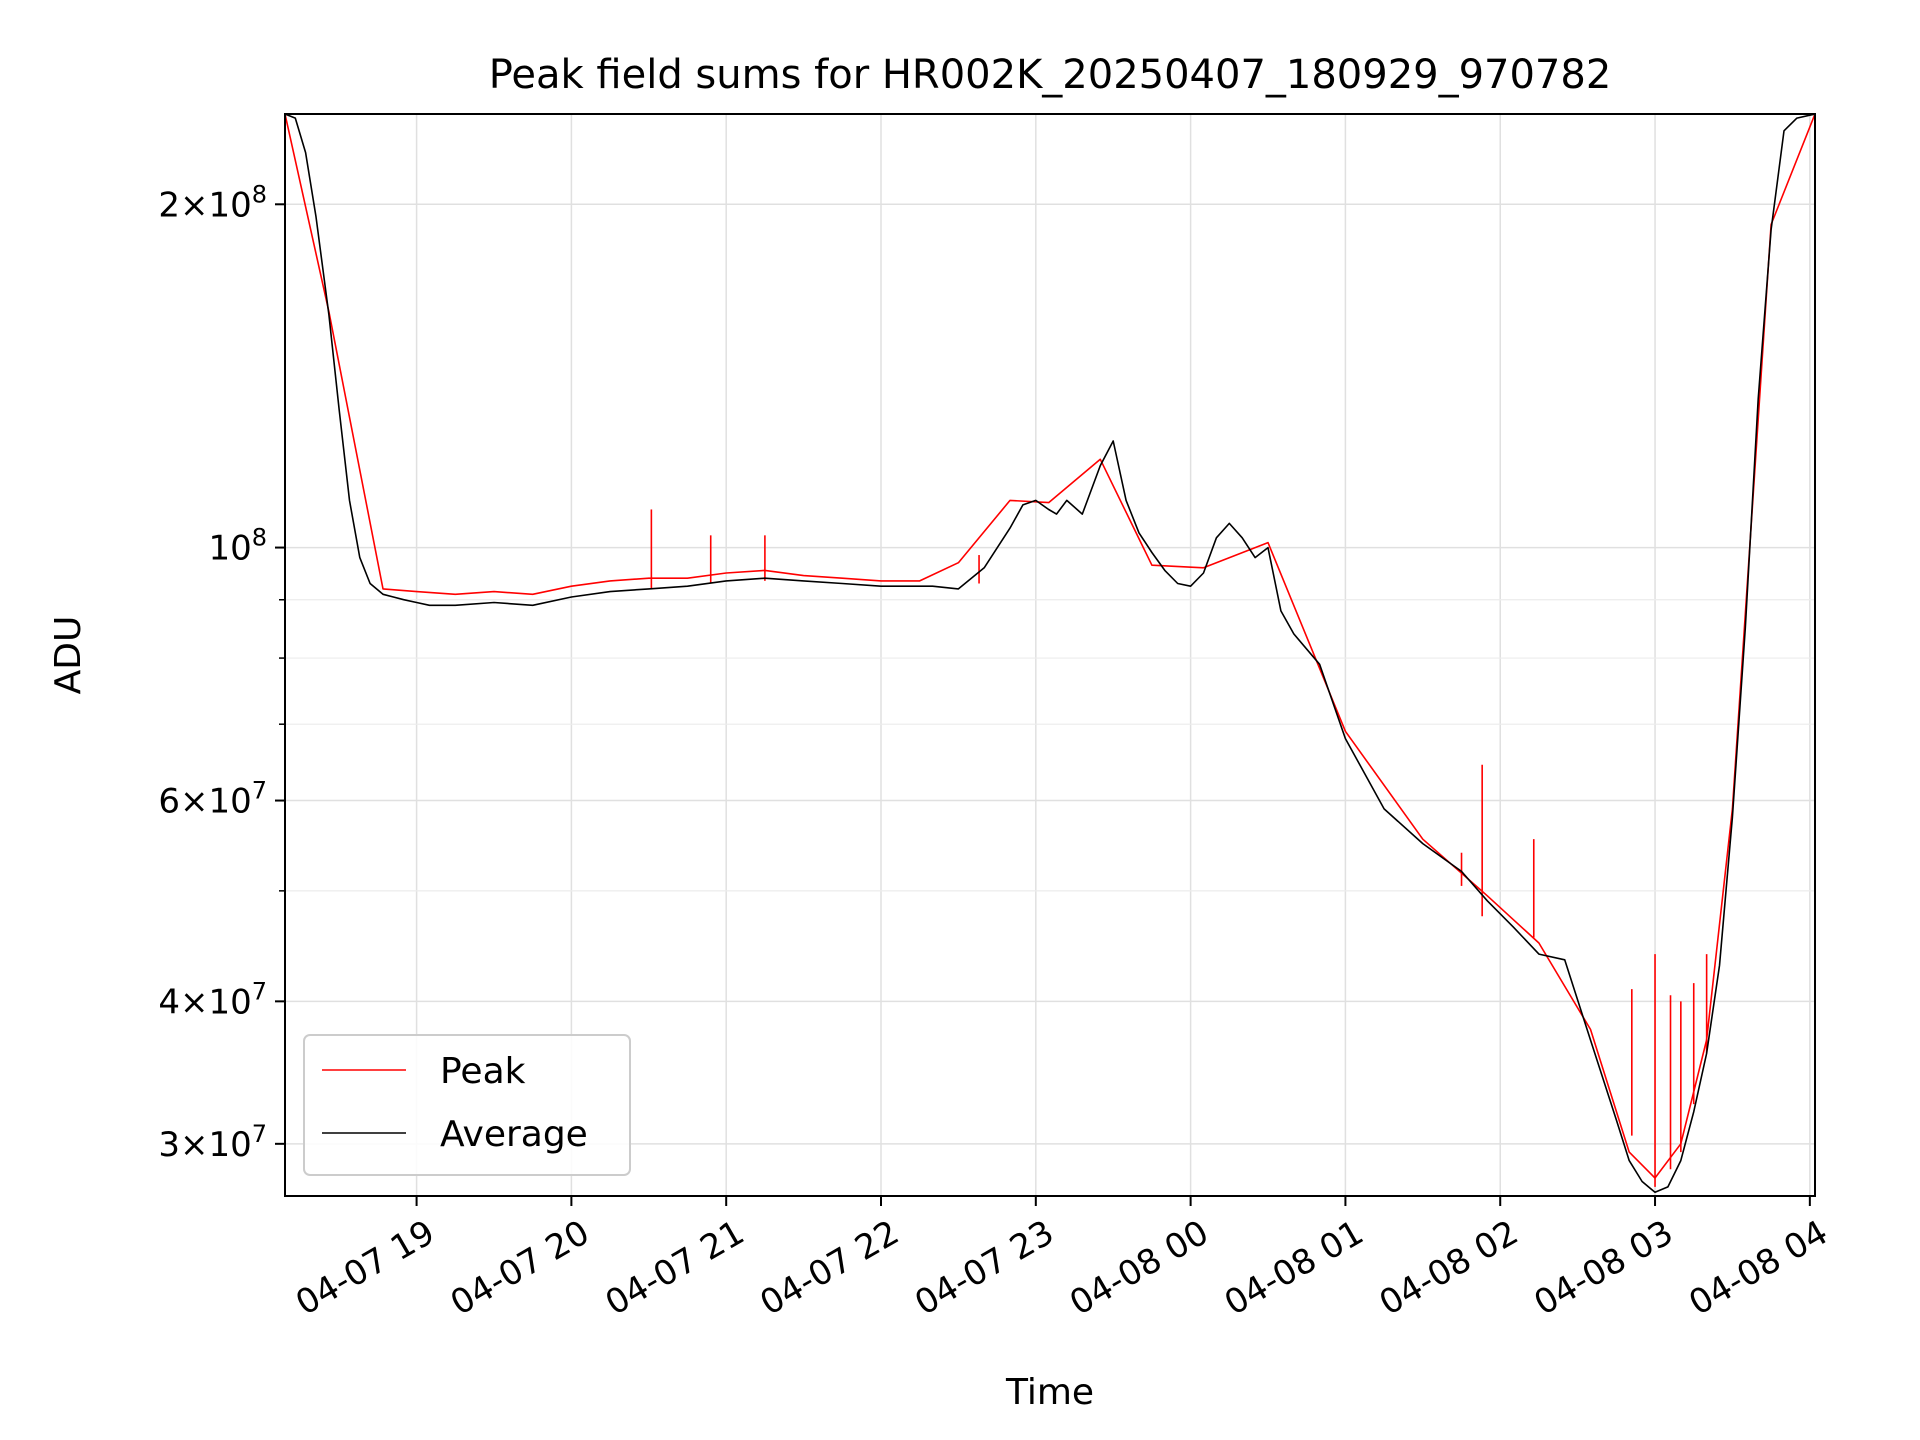 Image resolution: width=1920 pixels, height=1440 pixels. I want to click on y-tick-label: 2×108, so click(212, 202).